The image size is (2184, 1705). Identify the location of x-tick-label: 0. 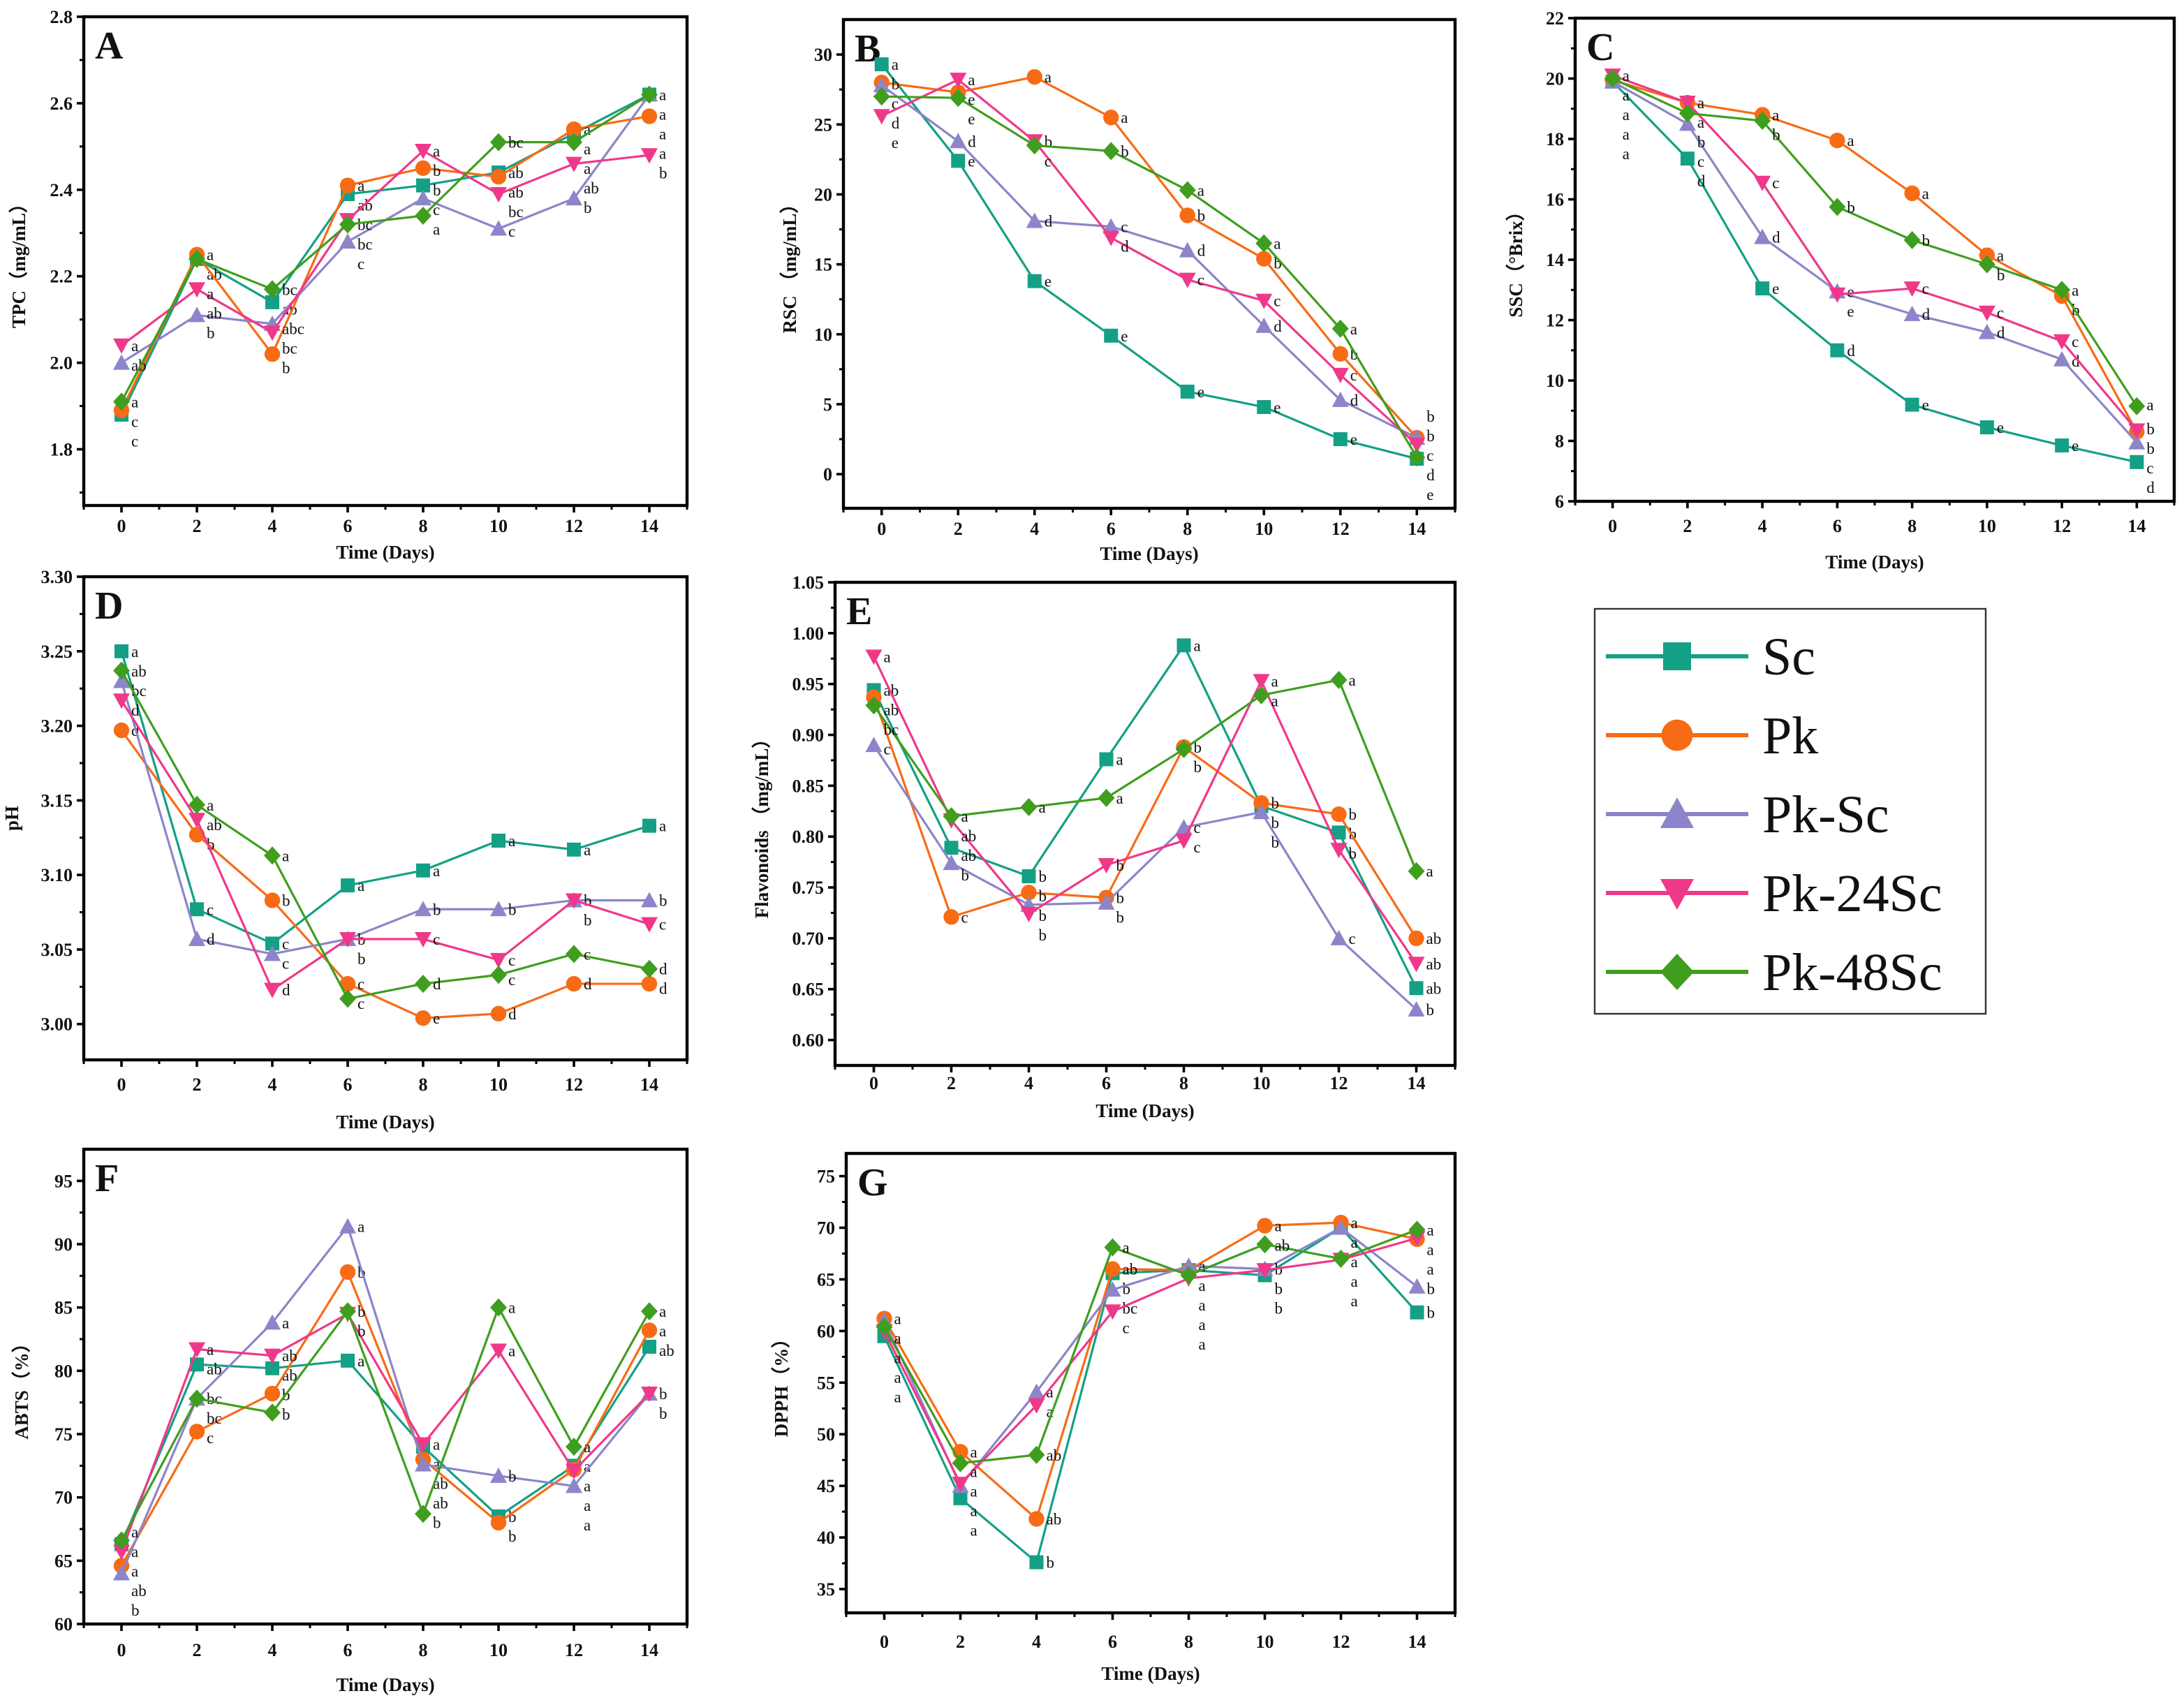
(884, 1642).